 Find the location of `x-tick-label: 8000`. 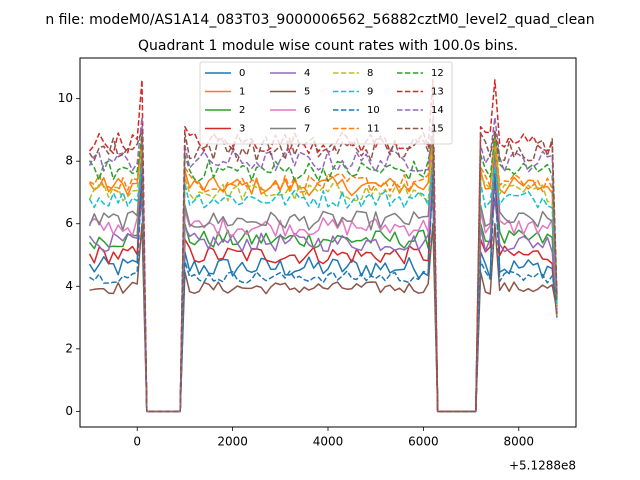

x-tick-label: 8000 is located at coordinates (518, 442).